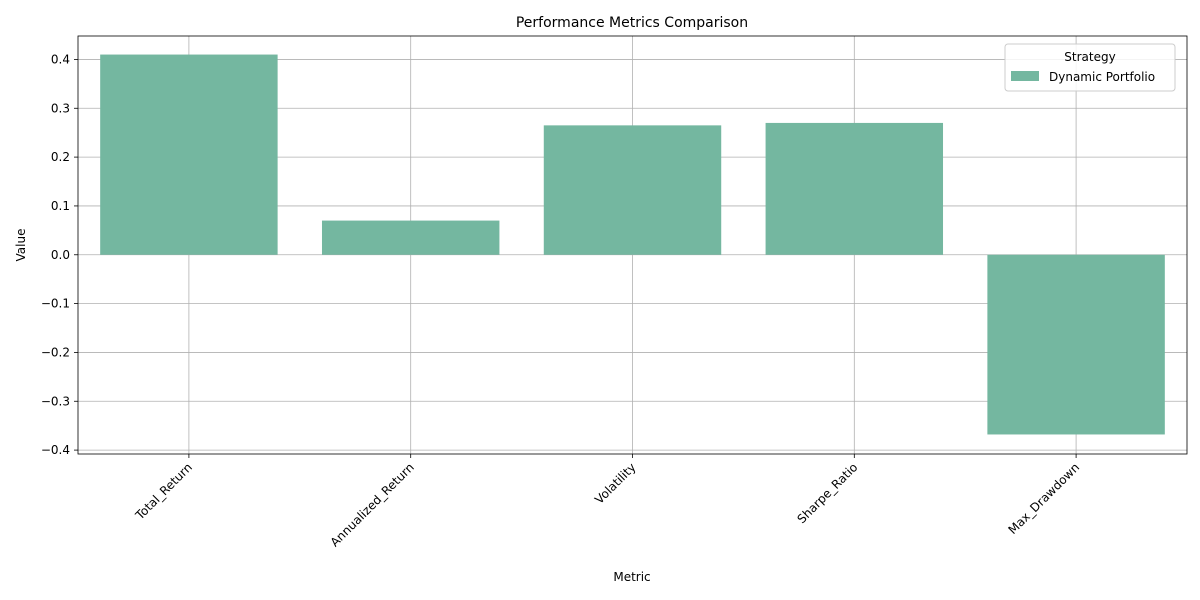 The height and width of the screenshot is (600, 1200). I want to click on legend-entry-label: Dynamic Portfolio, so click(1102, 77).